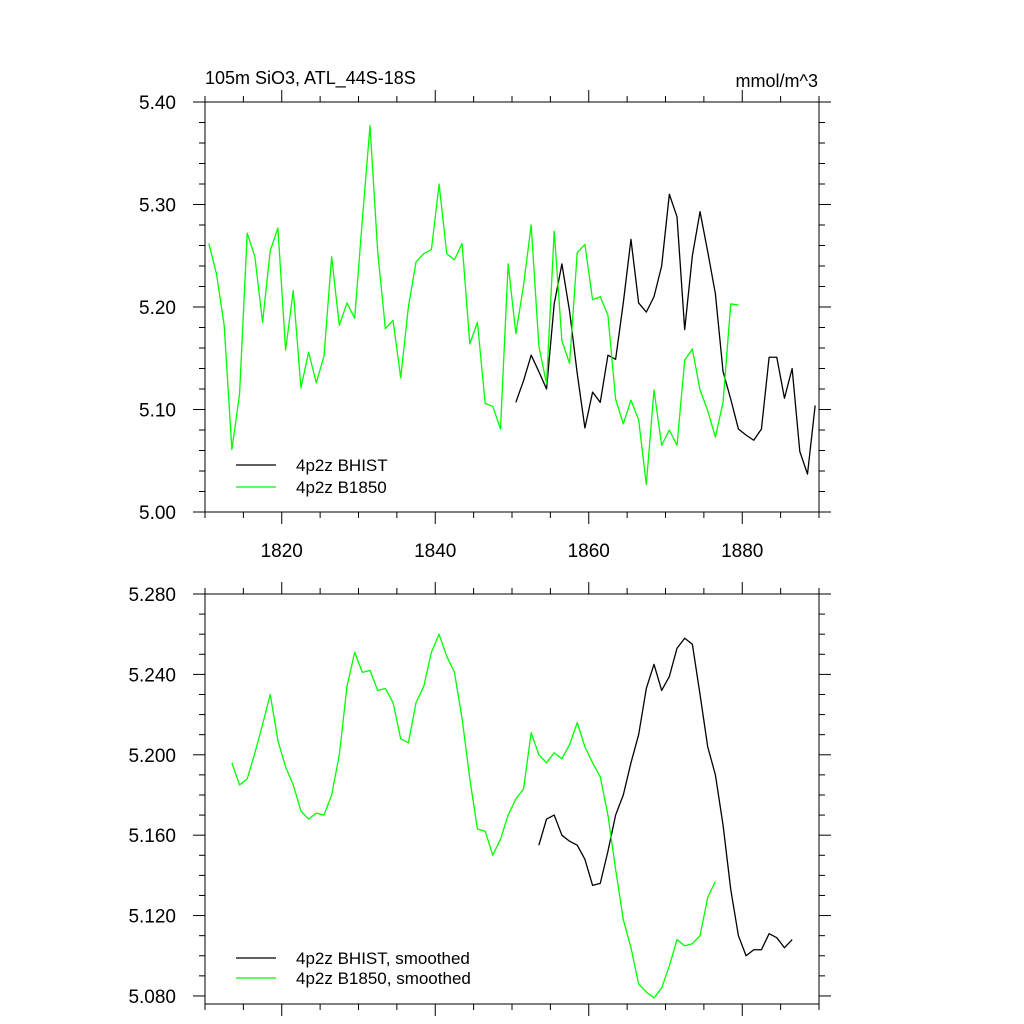  What do you see at coordinates (383, 978) in the screenshot?
I see `bottom-legend-label-b1850: 4p2z B1850, smoothed` at bounding box center [383, 978].